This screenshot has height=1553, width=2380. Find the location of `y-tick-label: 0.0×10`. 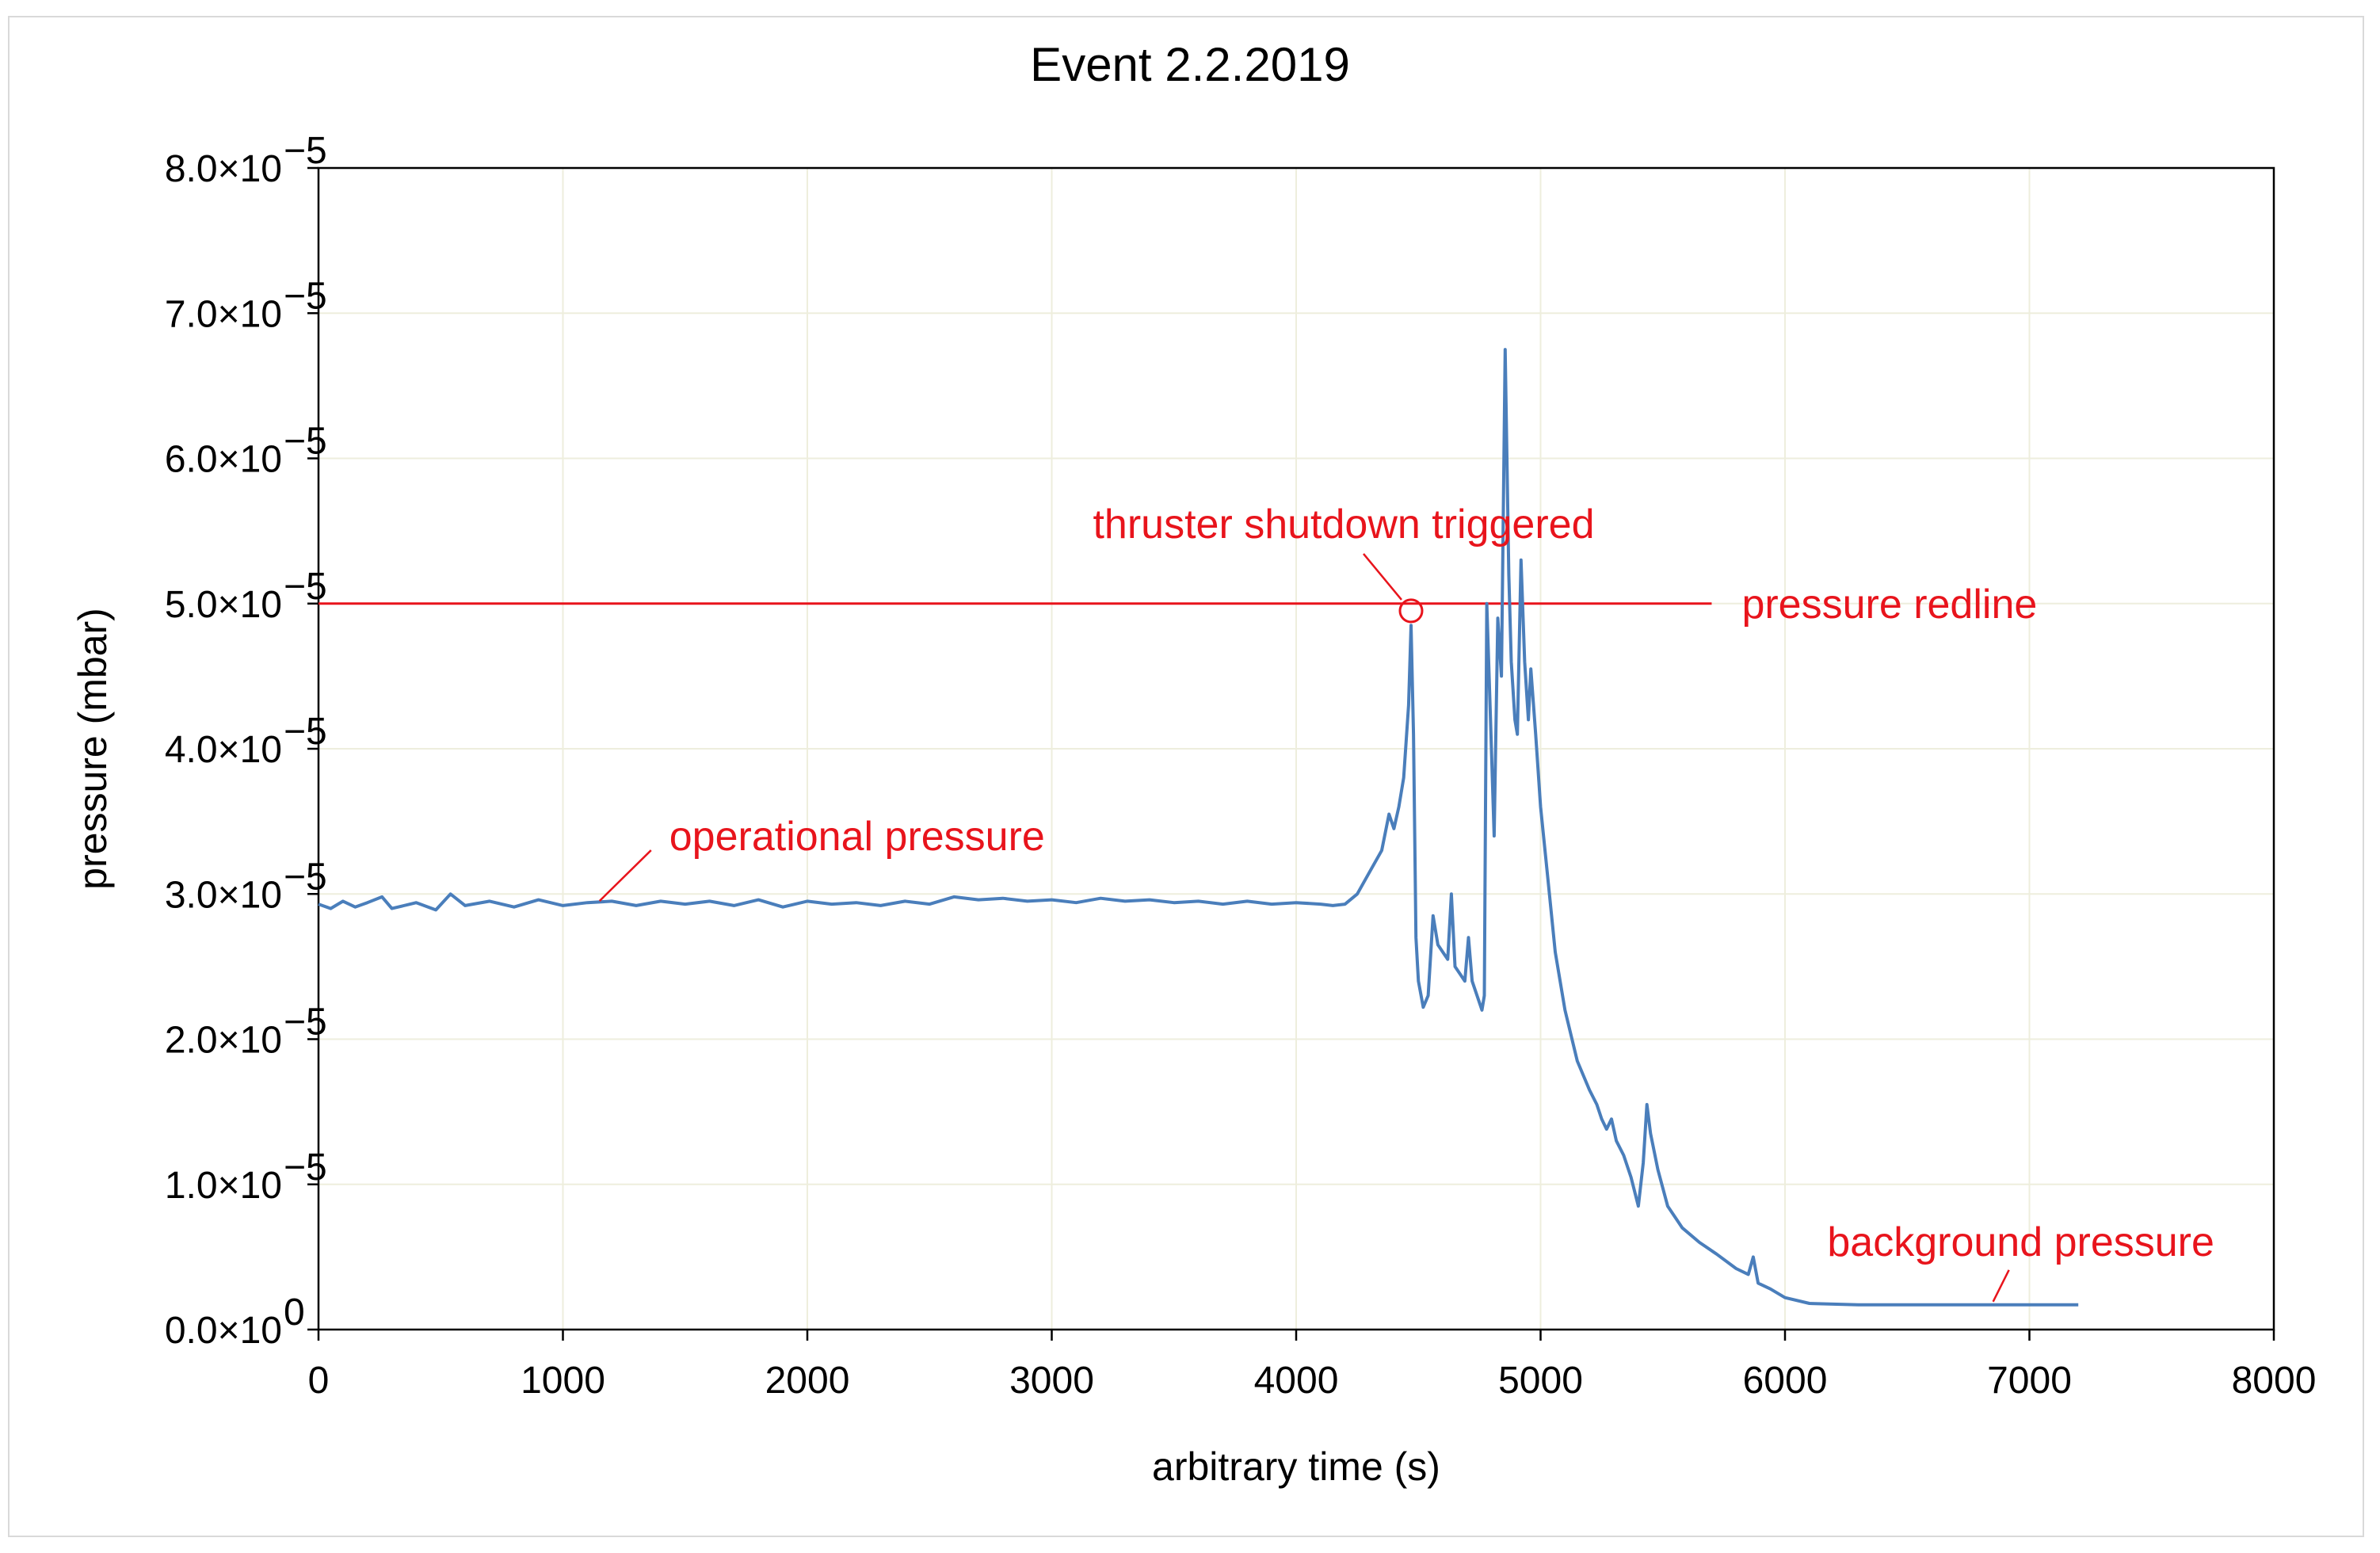

y-tick-label: 0.0×10 is located at coordinates (223, 1331).